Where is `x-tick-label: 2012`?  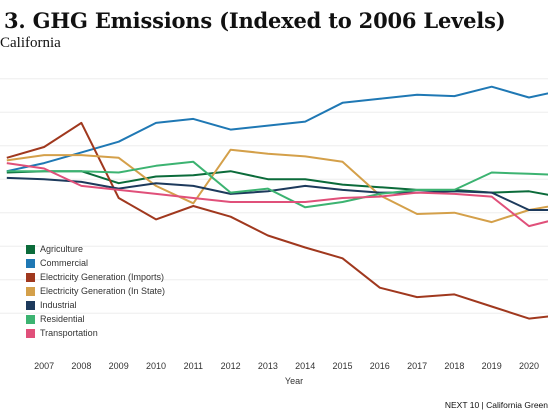
x-tick-label: 2012 is located at coordinates (231, 366).